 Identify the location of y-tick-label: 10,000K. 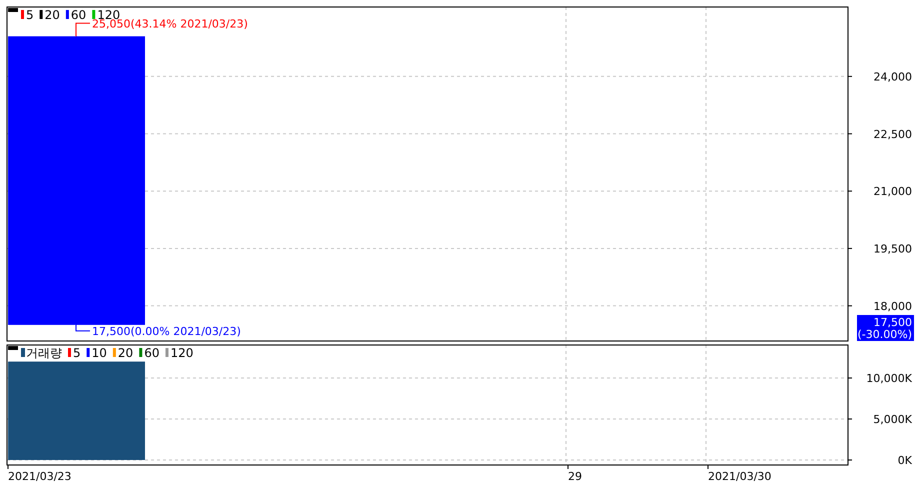
(889, 378).